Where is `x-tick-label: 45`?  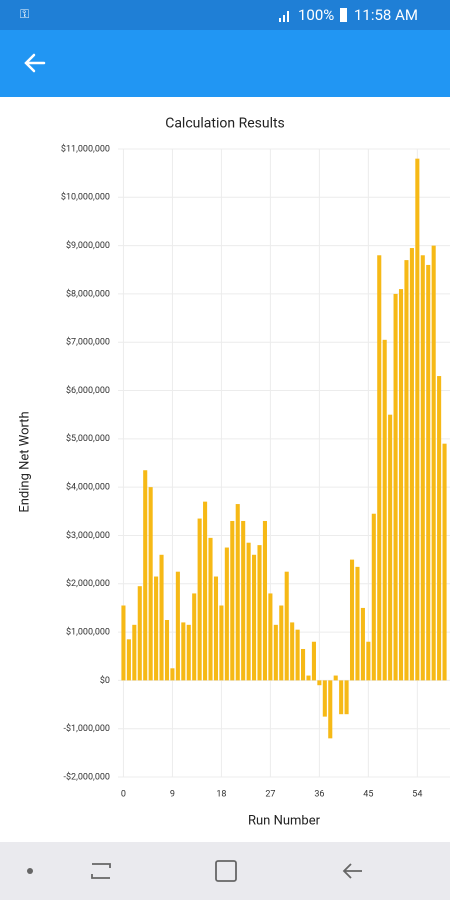 x-tick-label: 45 is located at coordinates (368, 794).